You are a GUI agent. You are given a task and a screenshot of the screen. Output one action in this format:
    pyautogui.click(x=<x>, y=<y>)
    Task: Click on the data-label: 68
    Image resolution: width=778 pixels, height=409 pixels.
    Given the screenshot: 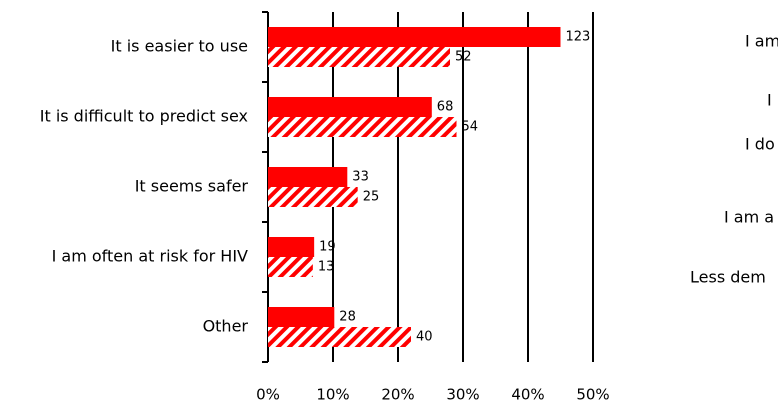 What is the action you would take?
    pyautogui.click(x=445, y=107)
    